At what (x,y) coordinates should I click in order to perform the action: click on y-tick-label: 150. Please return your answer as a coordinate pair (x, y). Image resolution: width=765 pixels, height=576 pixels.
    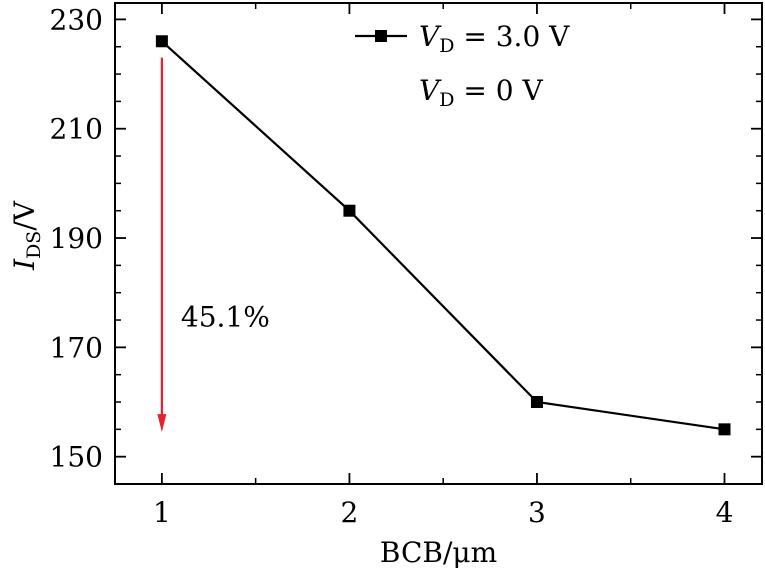
    Looking at the image, I should click on (76, 457).